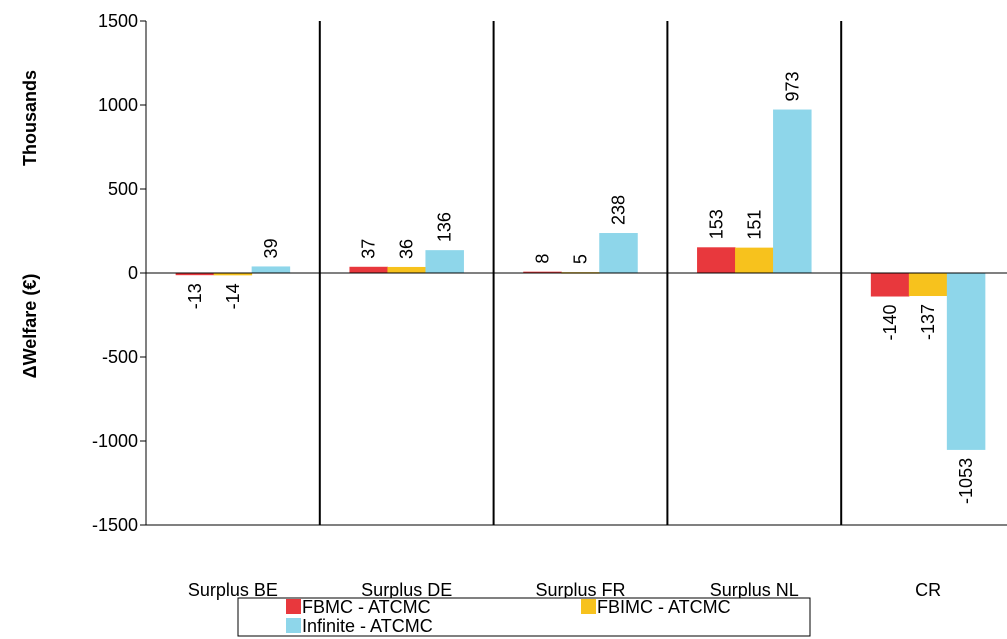 The width and height of the screenshot is (1007, 639). Describe the element at coordinates (581, 259) in the screenshot. I see `data-label: 5` at that location.